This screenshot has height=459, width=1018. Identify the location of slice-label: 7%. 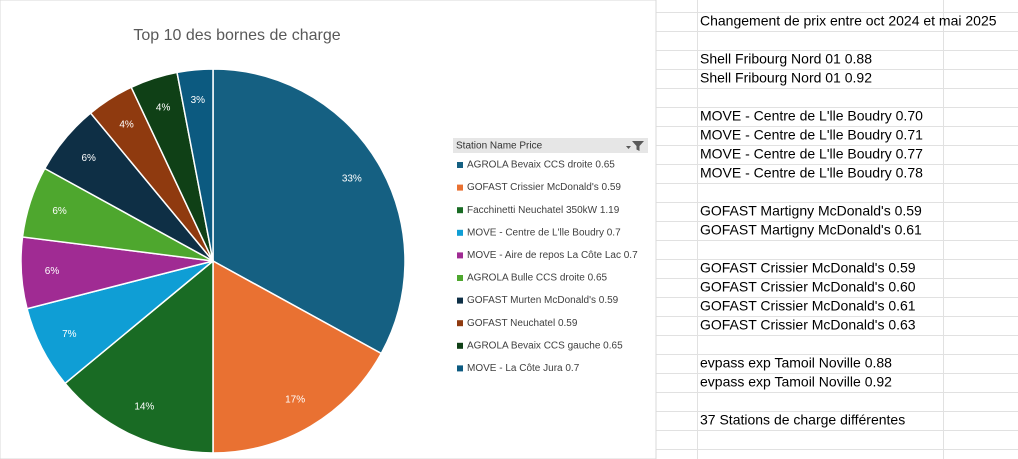
(69, 334).